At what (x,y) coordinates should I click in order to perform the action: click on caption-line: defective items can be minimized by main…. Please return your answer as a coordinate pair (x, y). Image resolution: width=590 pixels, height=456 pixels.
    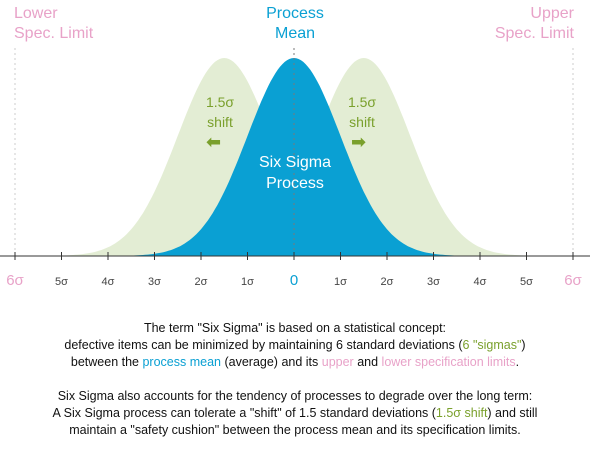
    Looking at the image, I should click on (295, 345).